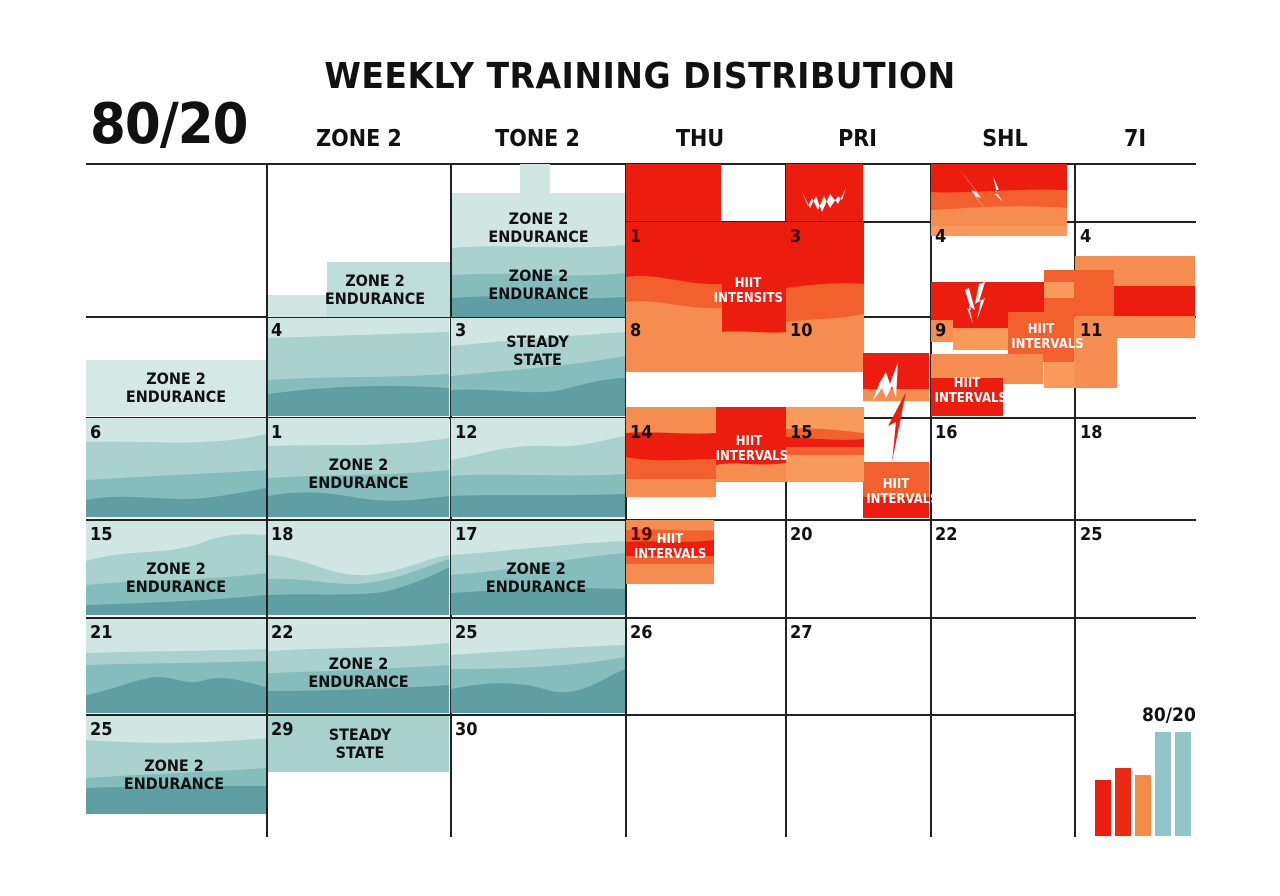 This screenshot has height=896, width=1280. What do you see at coordinates (801, 534) in the screenshot?
I see `day-number: 20` at bounding box center [801, 534].